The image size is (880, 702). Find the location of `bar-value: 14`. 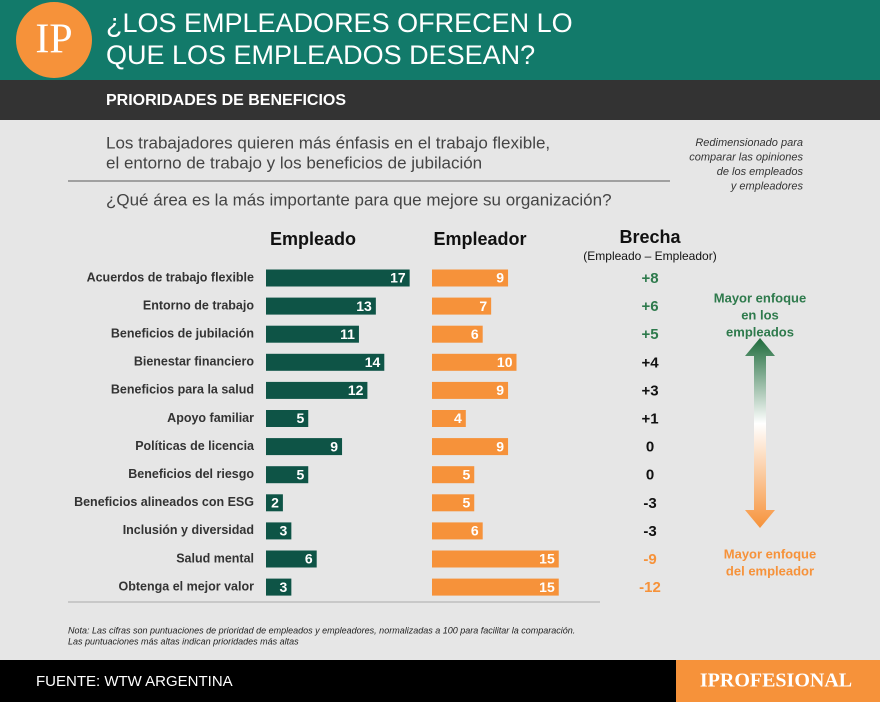

bar-value: 14 is located at coordinates (373, 362).